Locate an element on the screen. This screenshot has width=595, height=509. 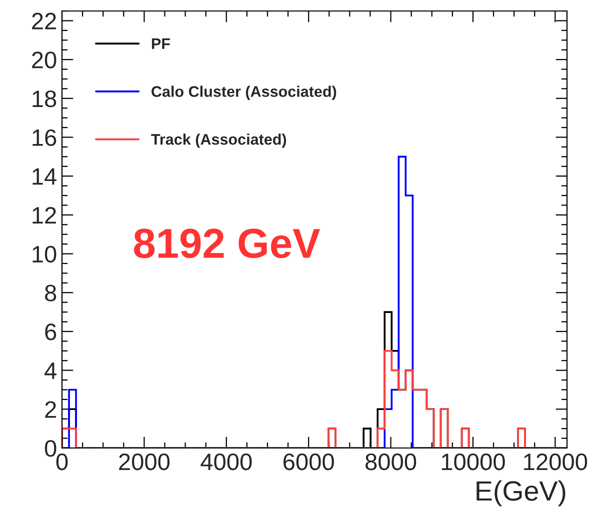
y-tick-label: 16 is located at coordinates (44, 137).